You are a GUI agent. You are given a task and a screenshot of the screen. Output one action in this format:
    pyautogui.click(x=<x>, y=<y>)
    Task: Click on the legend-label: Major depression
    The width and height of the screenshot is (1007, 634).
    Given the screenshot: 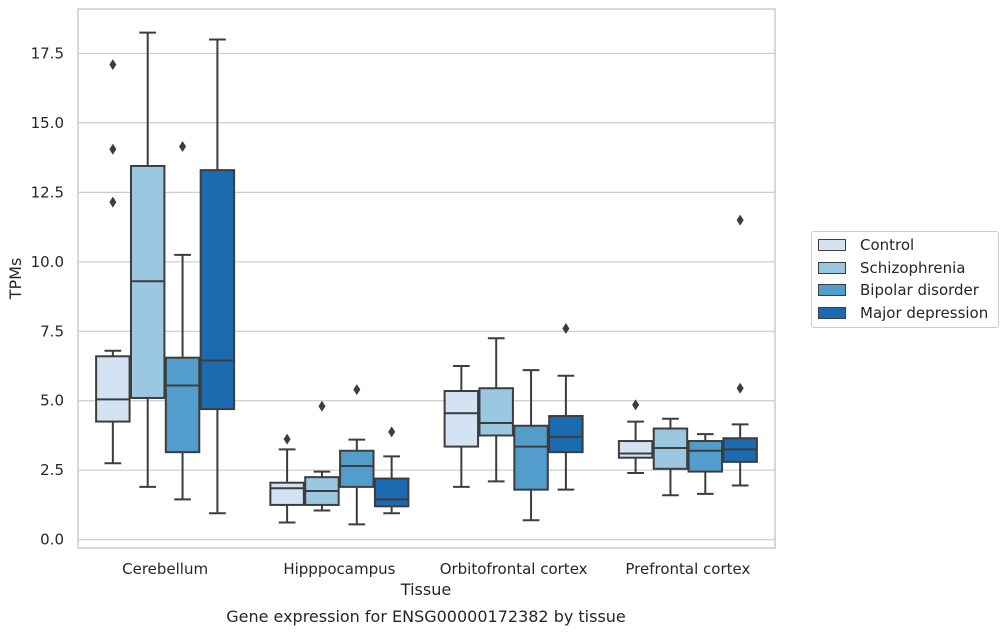 What is the action you would take?
    pyautogui.click(x=924, y=313)
    